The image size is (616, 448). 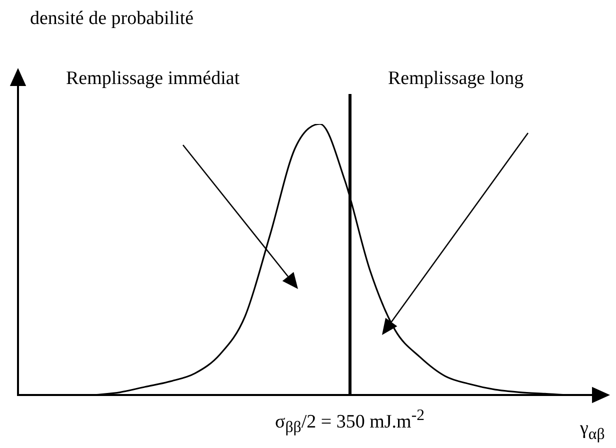 I want to click on text: σ$_{ββ}$/2 = 350 mJ.m$^{-2}$, so click(x=349, y=422).